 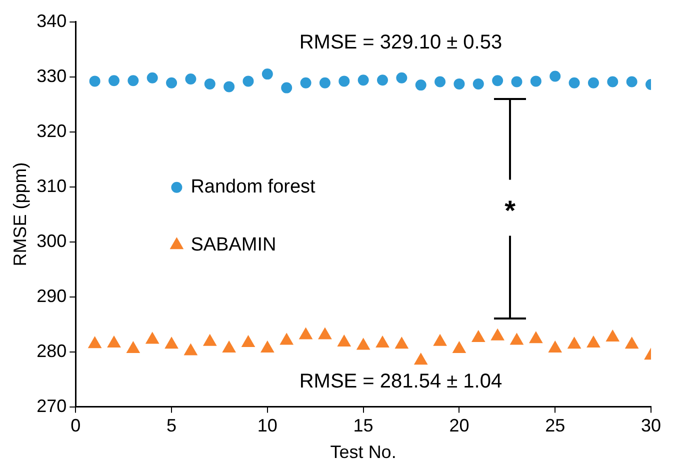 I want to click on x-tick-label: 15, so click(x=363, y=426).